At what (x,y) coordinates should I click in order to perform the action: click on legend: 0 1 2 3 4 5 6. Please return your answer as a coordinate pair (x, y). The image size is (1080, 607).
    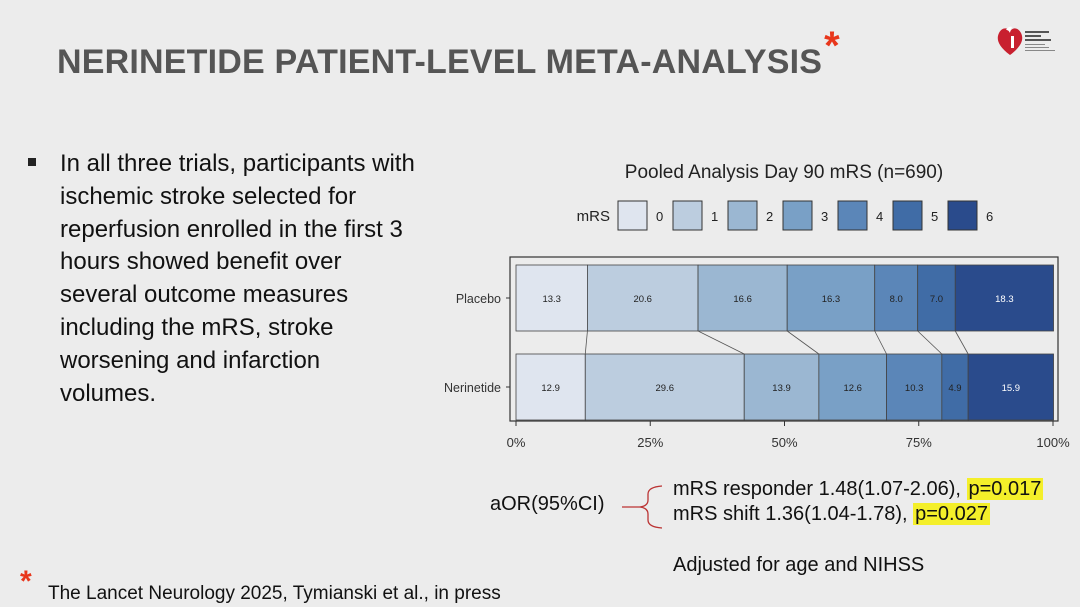
    Looking at the image, I should click on (805, 215).